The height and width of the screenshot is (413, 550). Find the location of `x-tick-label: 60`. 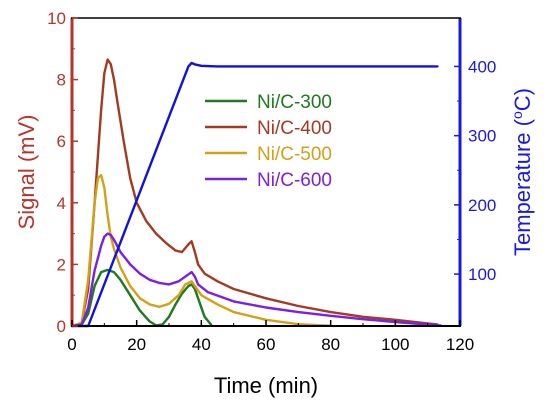

x-tick-label: 60 is located at coordinates (266, 344).